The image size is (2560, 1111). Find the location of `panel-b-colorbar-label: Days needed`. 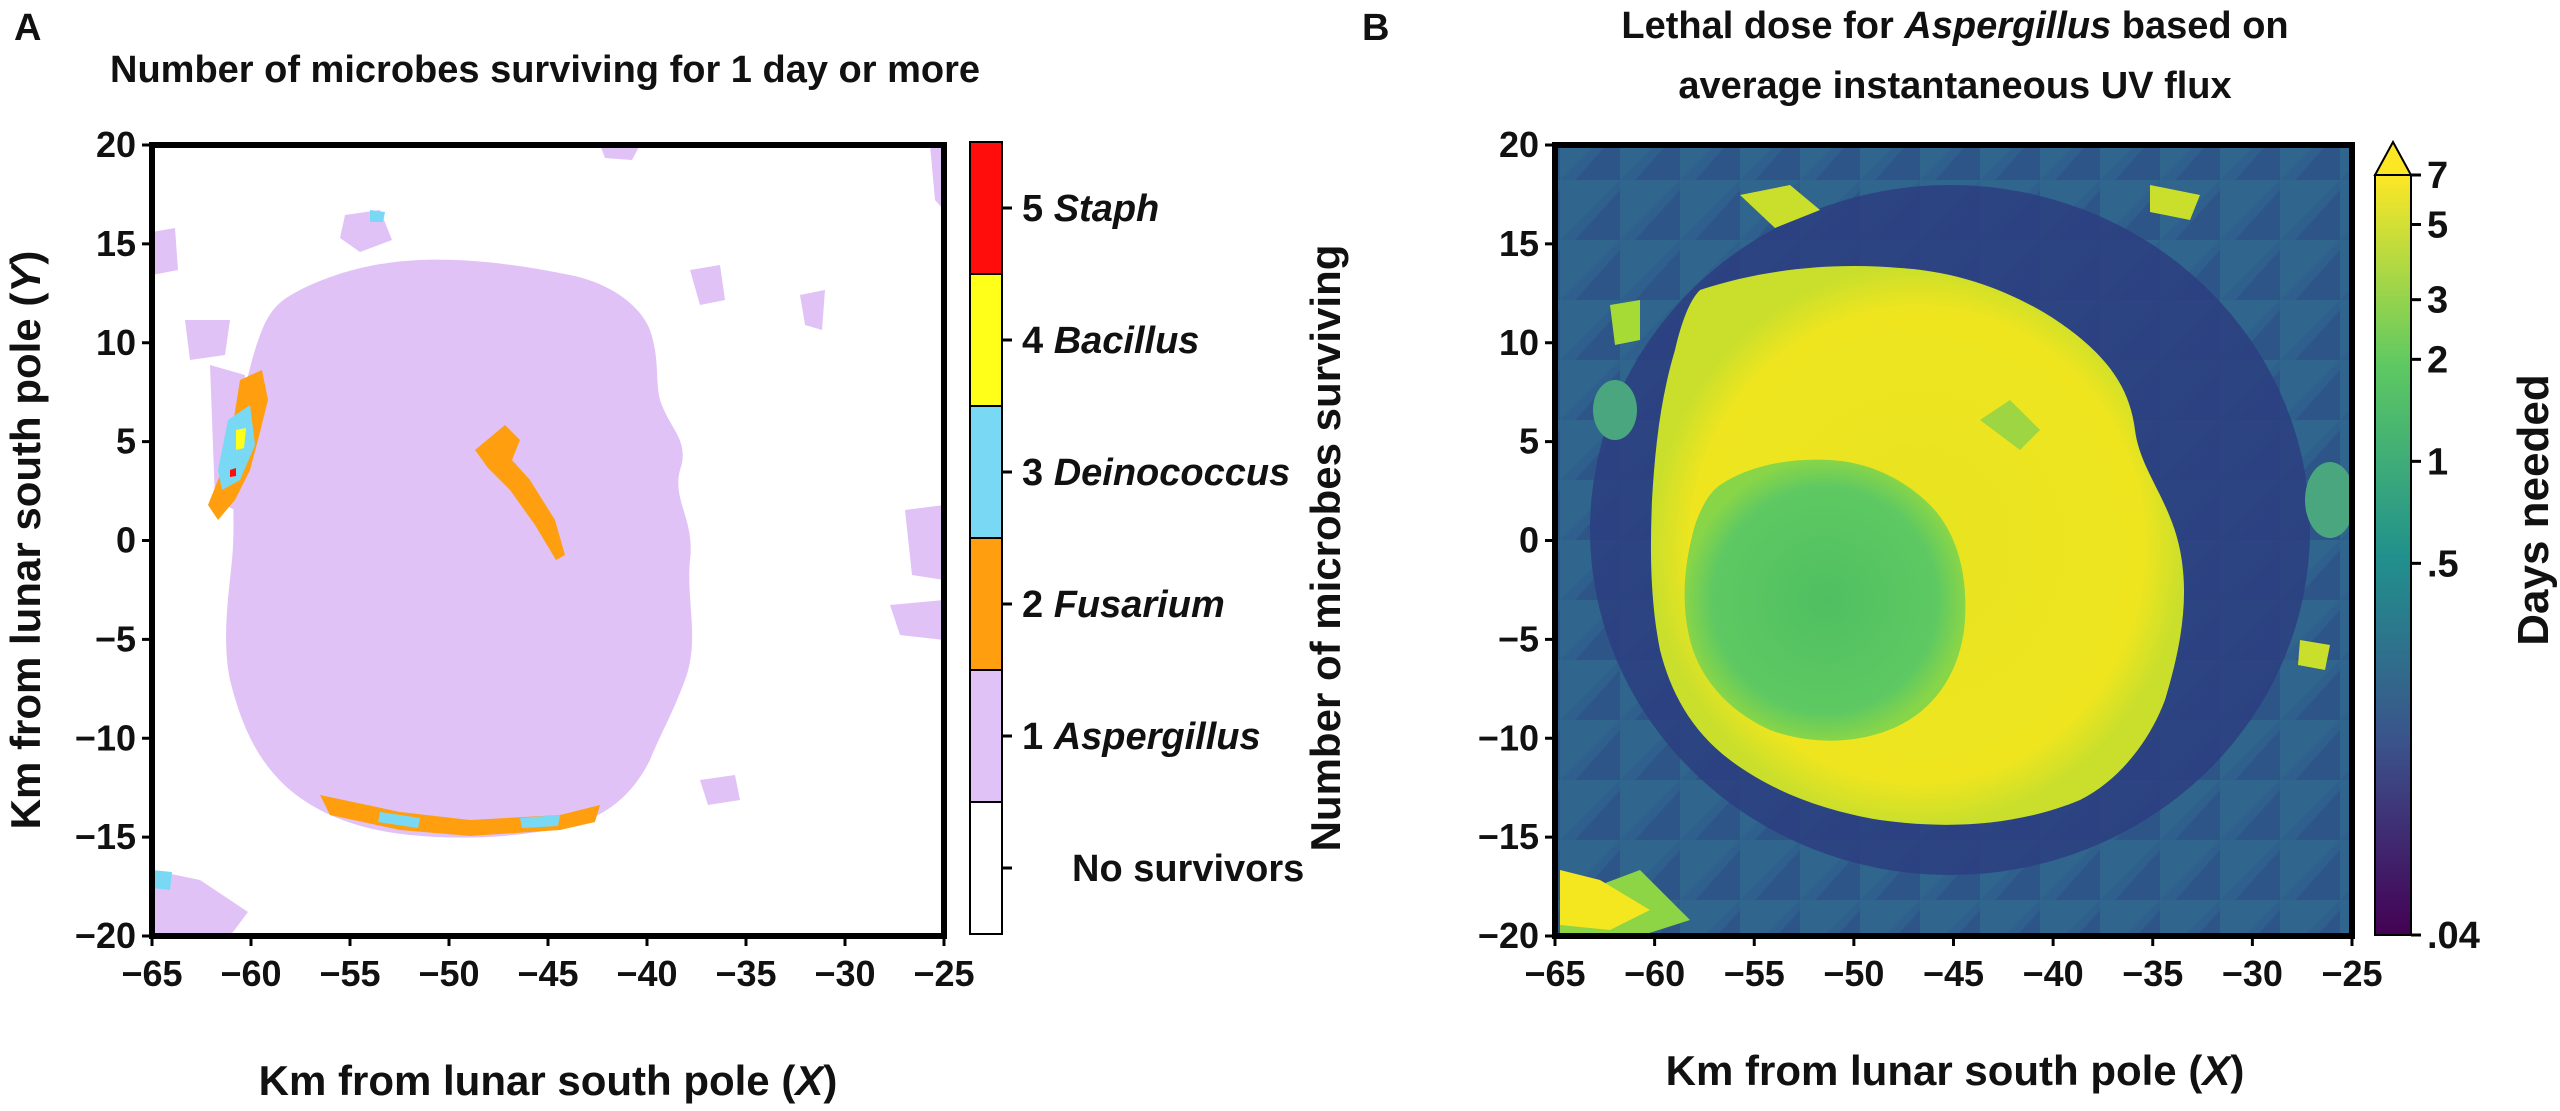

panel-b-colorbar-label: Days needed is located at coordinates (2533, 509).